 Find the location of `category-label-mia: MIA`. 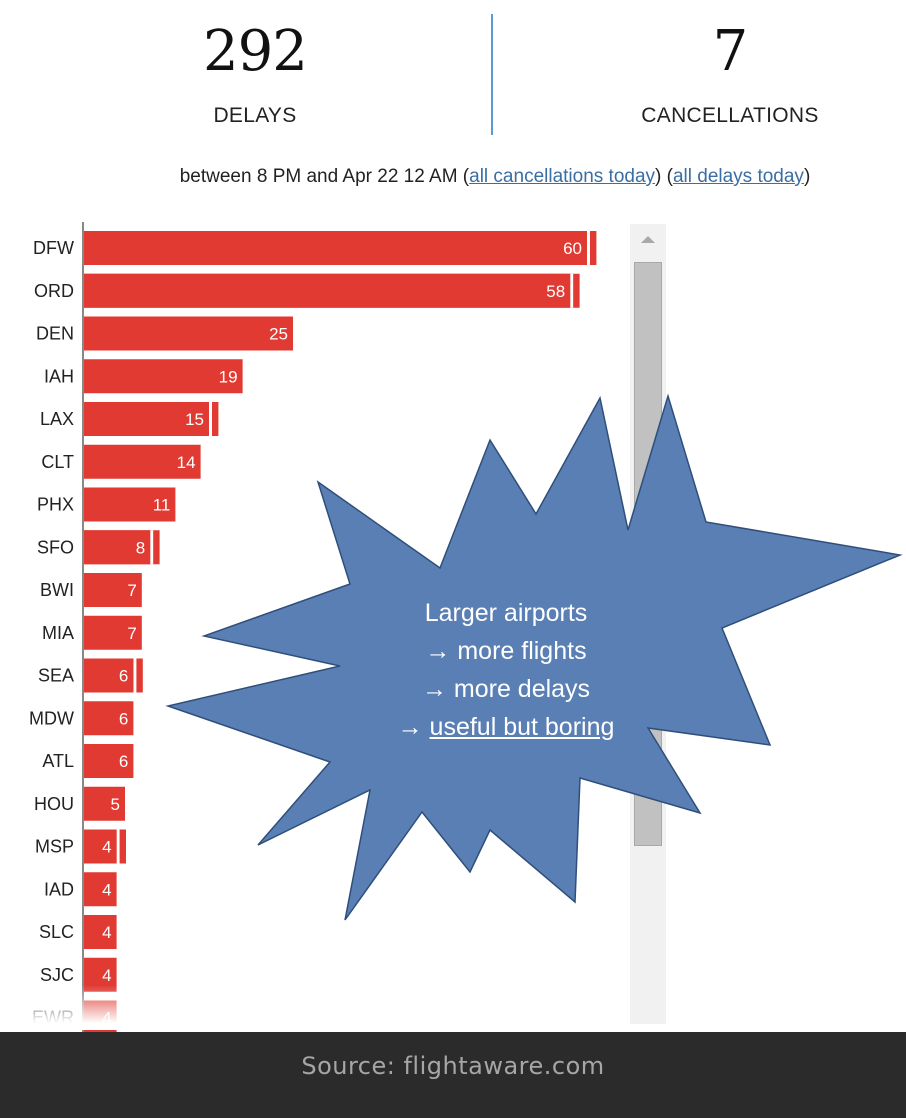

category-label-mia: MIA is located at coordinates (58, 633).